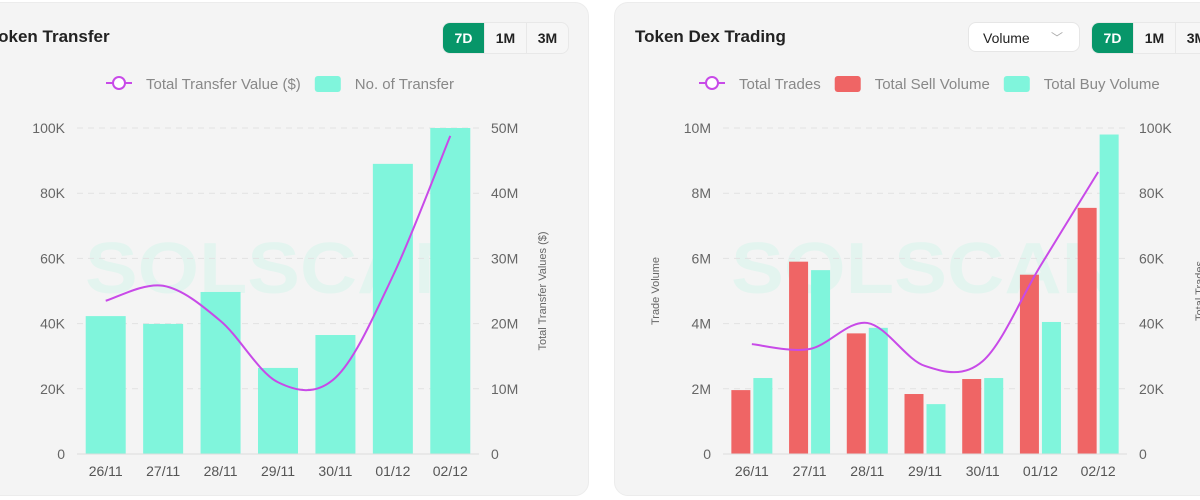 The image size is (1200, 500). What do you see at coordinates (1152, 389) in the screenshot?
I see `y2-tick-label: 20K` at bounding box center [1152, 389].